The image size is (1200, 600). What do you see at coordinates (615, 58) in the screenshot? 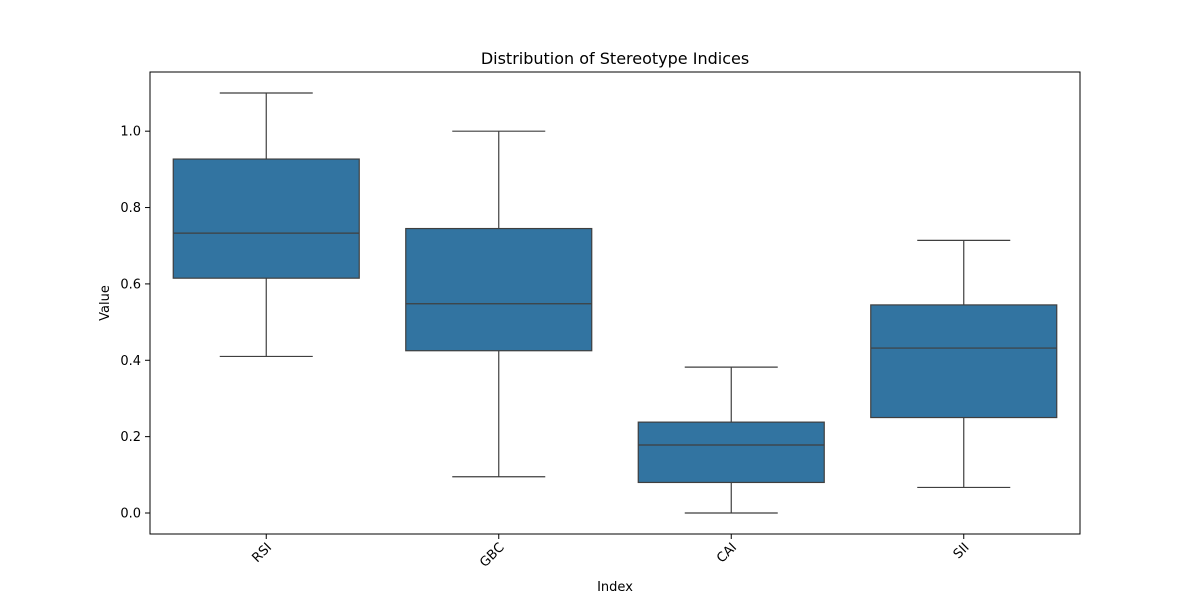
I see `chart-title: Distribution of Stereotype Indices` at bounding box center [615, 58].